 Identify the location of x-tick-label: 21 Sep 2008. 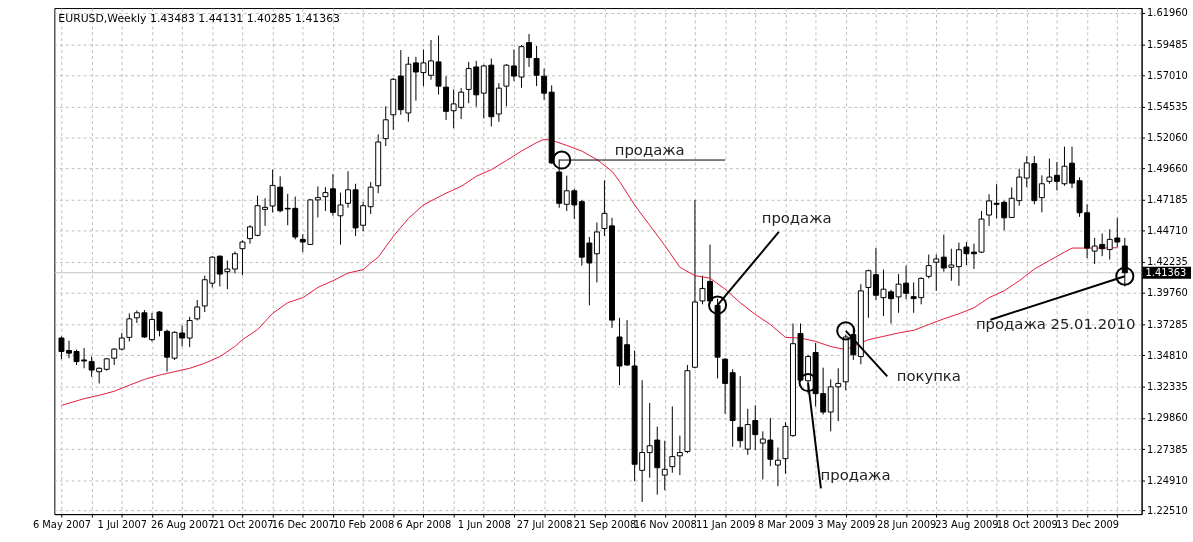
(605, 525).